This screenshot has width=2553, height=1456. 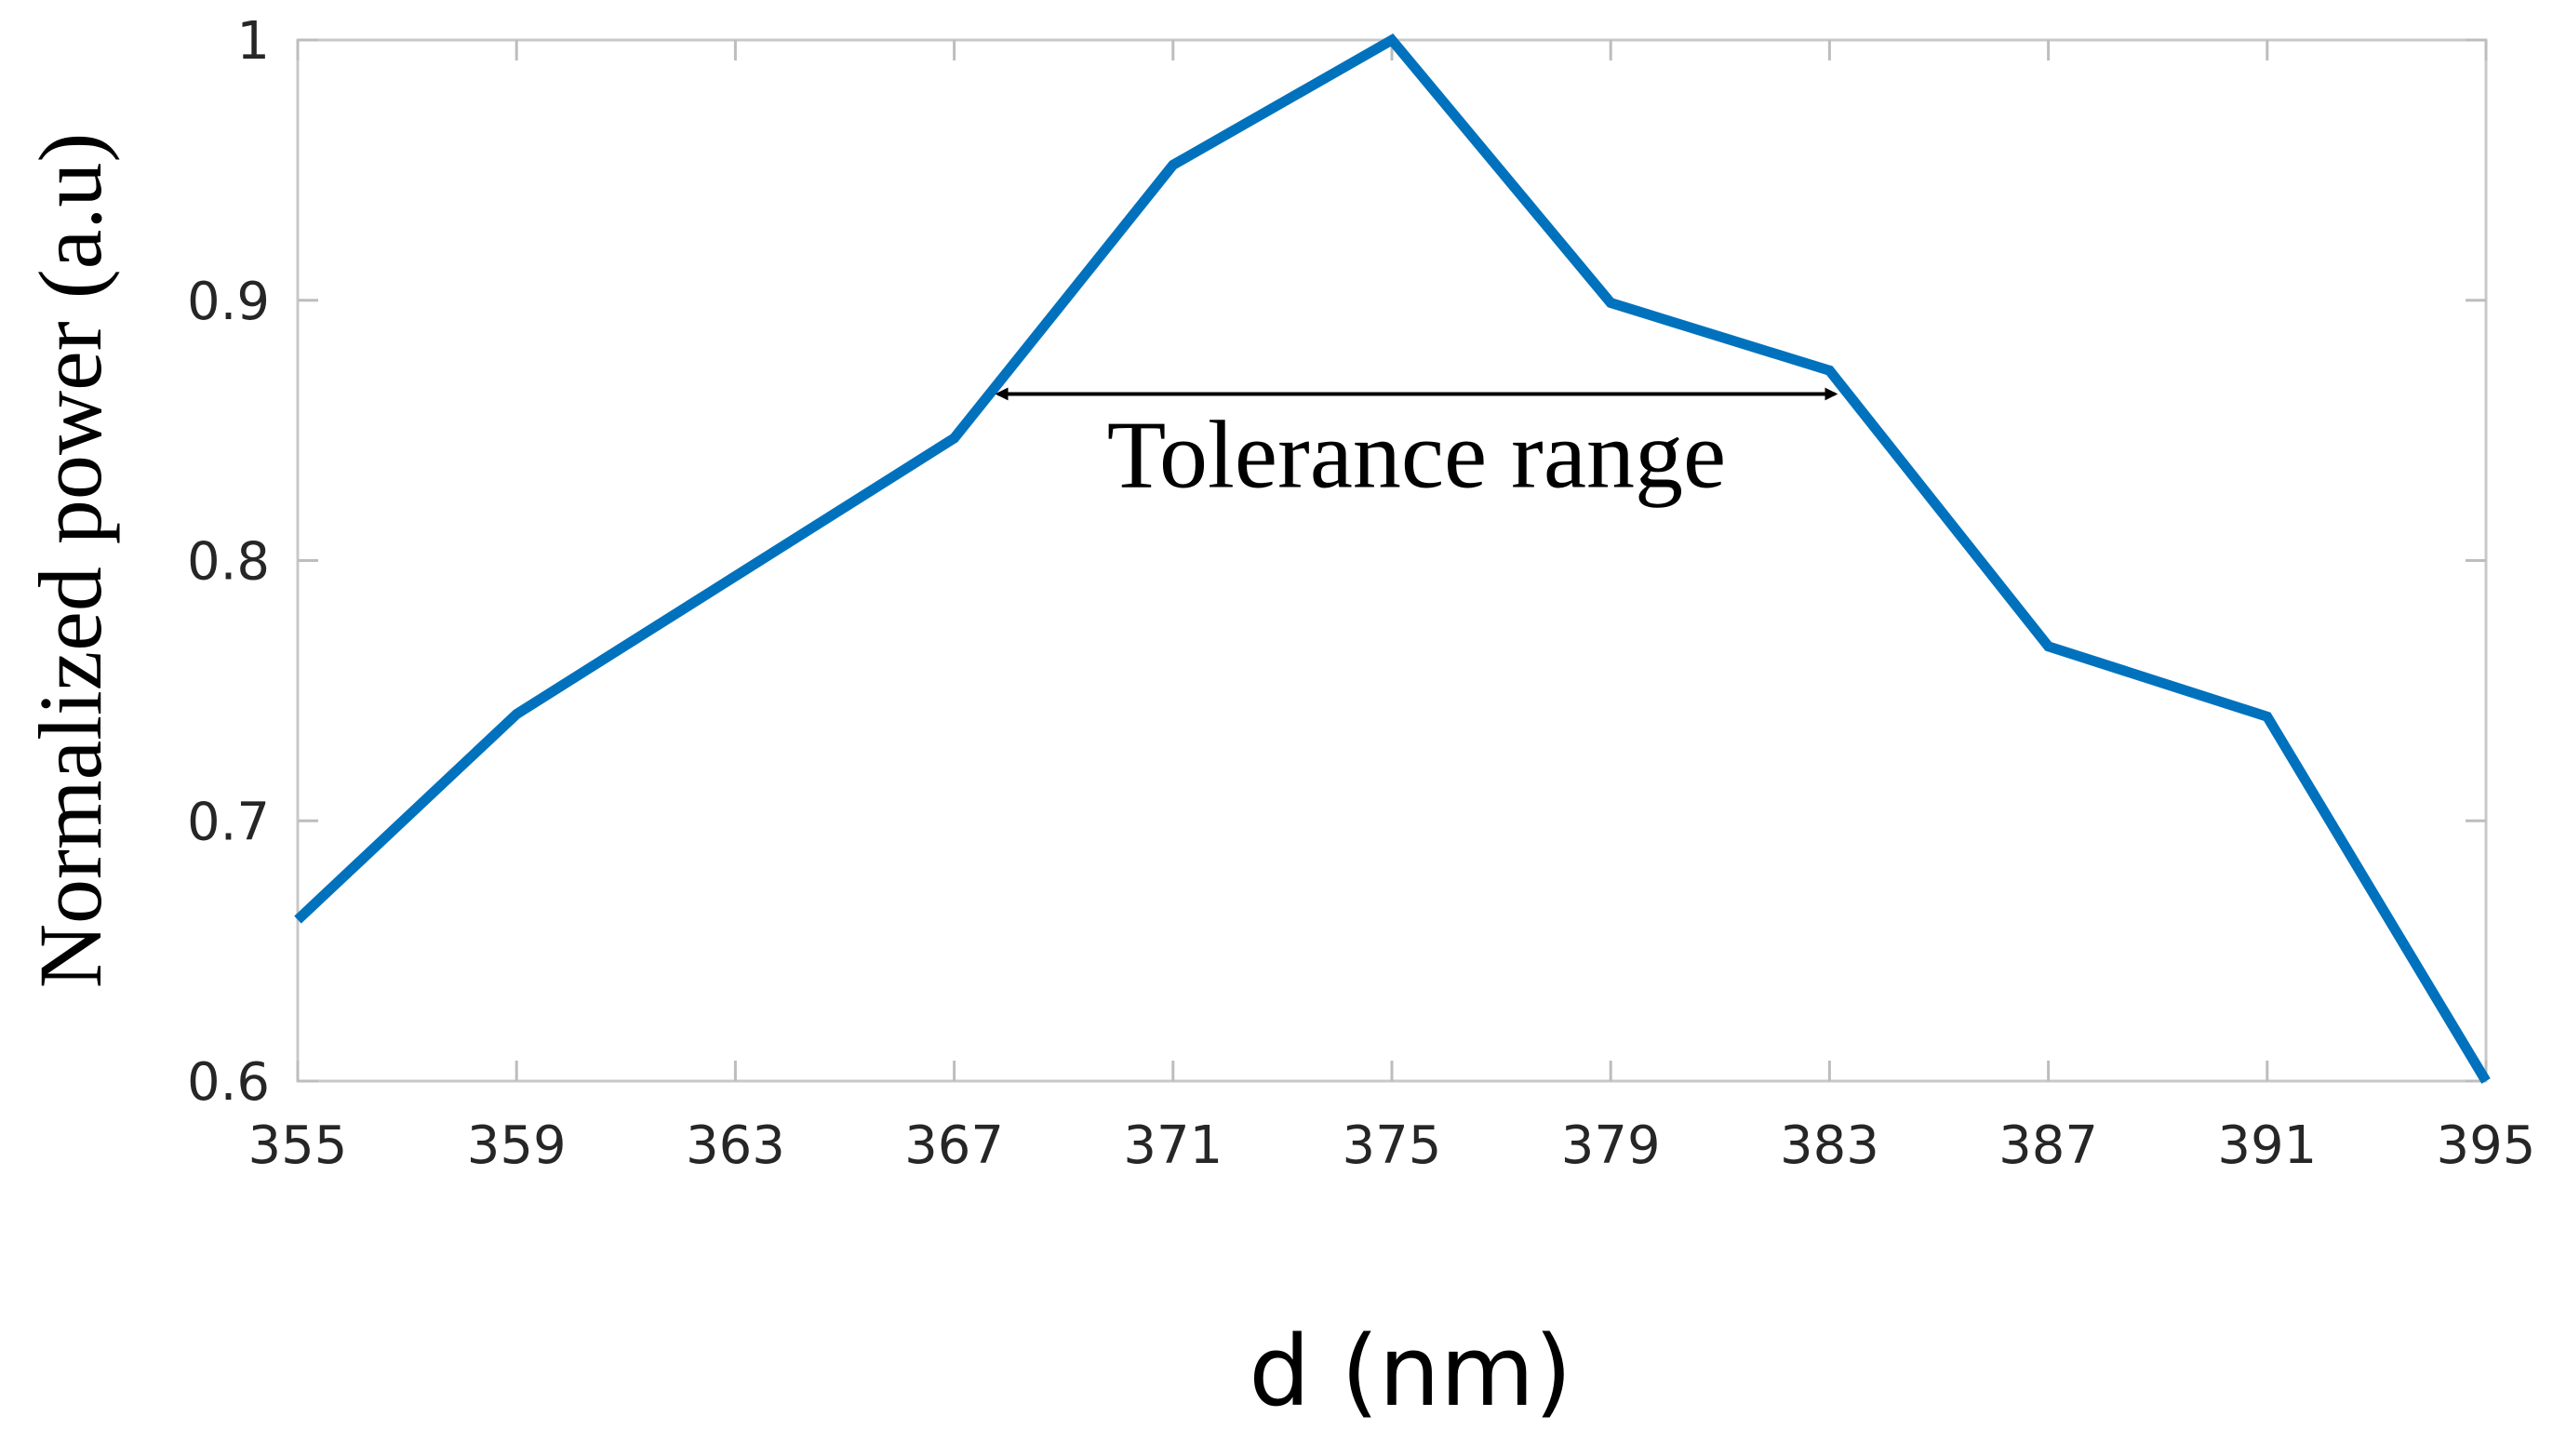 What do you see at coordinates (2267, 1145) in the screenshot?
I see `x-tick-label: 391` at bounding box center [2267, 1145].